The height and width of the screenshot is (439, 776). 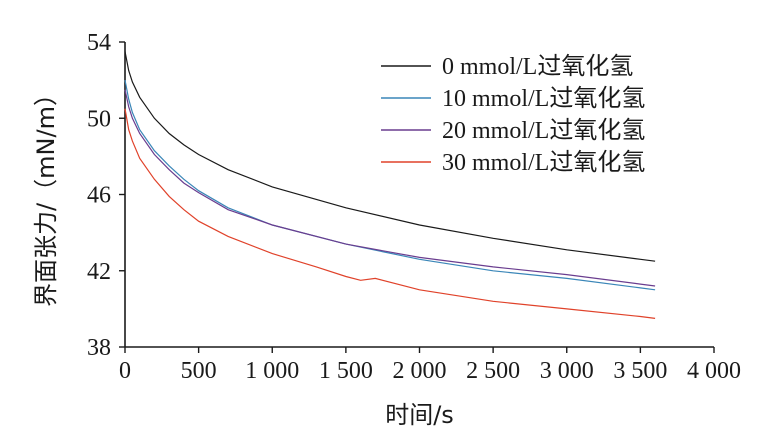 What do you see at coordinates (99, 272) in the screenshot?
I see `y-tick-label: 42` at bounding box center [99, 272].